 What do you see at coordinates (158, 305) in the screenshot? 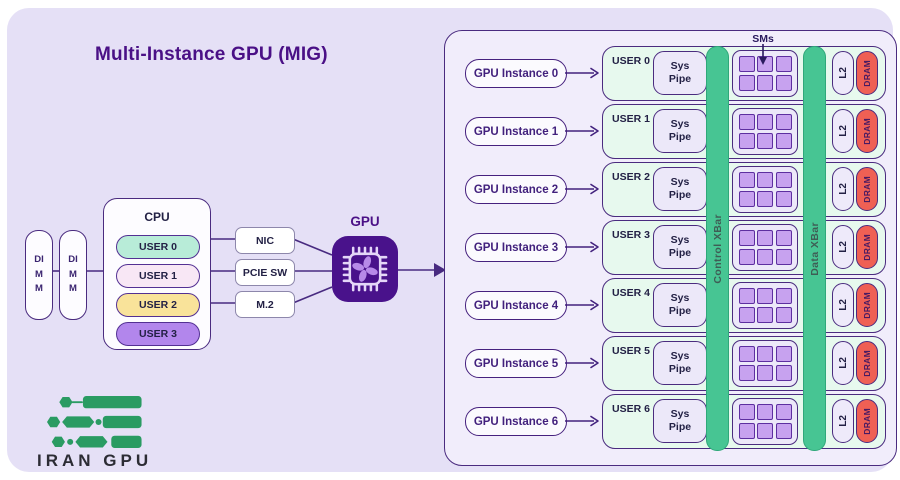
I see `cpu-user-pill-2: USER 2` at bounding box center [158, 305].